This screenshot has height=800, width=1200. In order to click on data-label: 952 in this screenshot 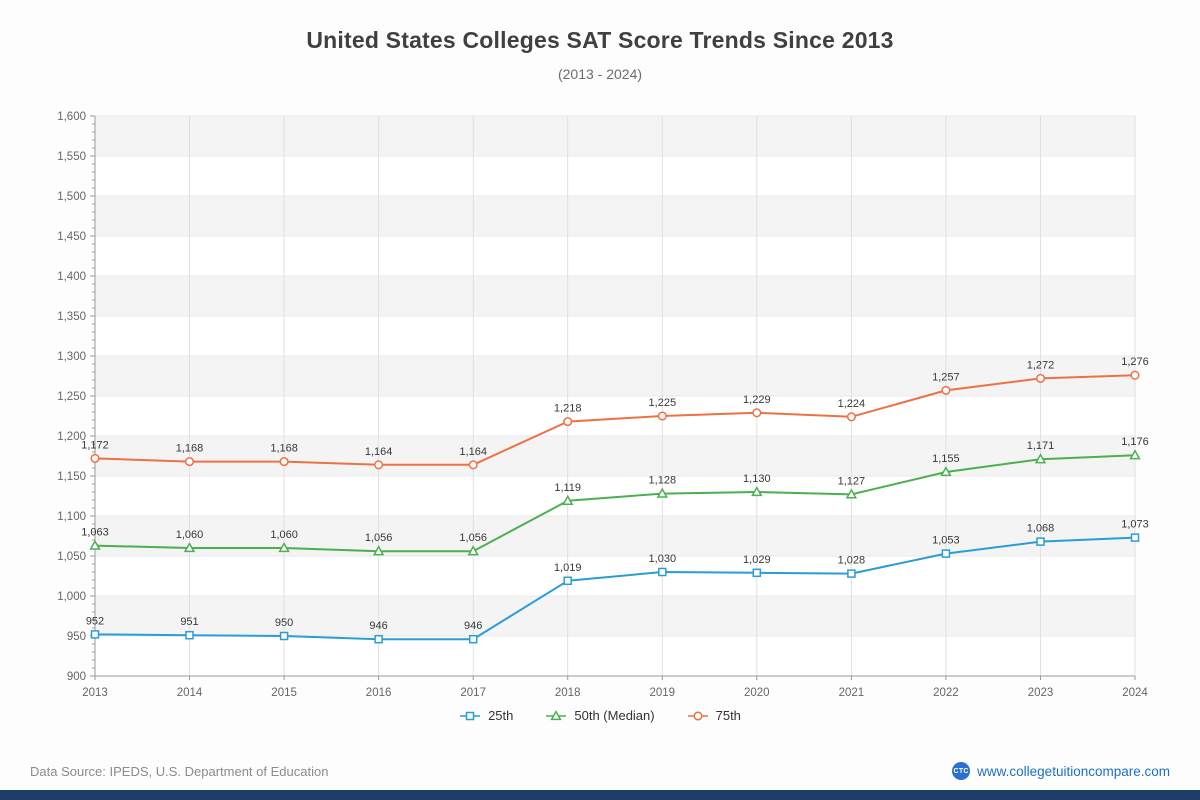, I will do `click(95, 621)`.